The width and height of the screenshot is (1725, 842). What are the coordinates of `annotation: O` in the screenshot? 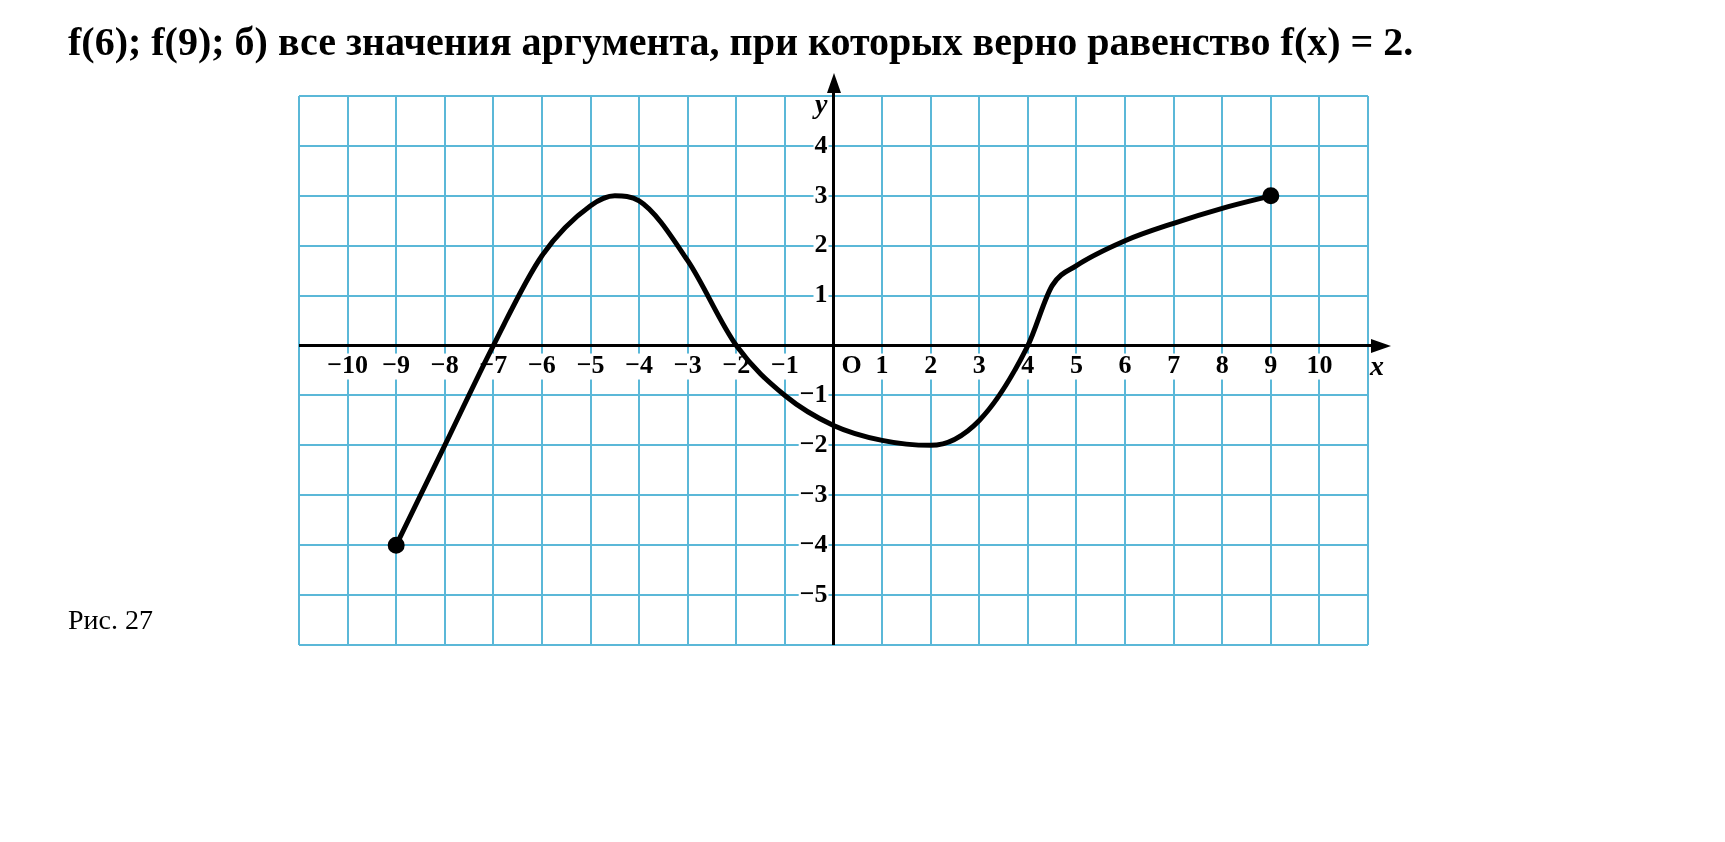 It's located at (851, 365).